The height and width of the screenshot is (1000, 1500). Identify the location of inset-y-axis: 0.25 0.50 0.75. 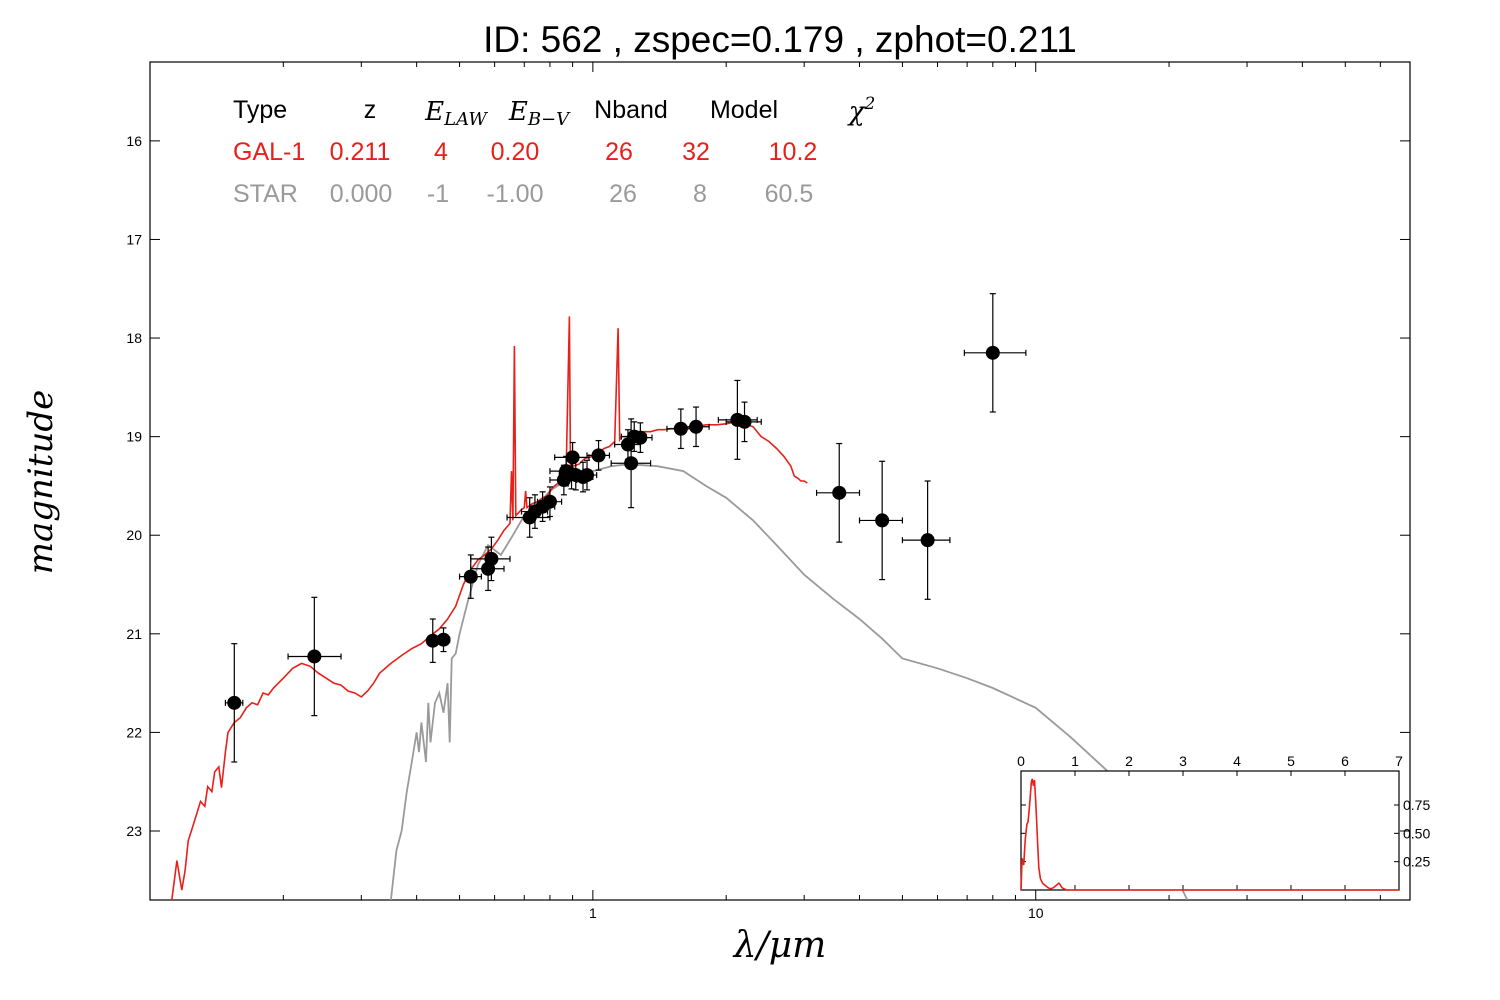
(1225, 833).